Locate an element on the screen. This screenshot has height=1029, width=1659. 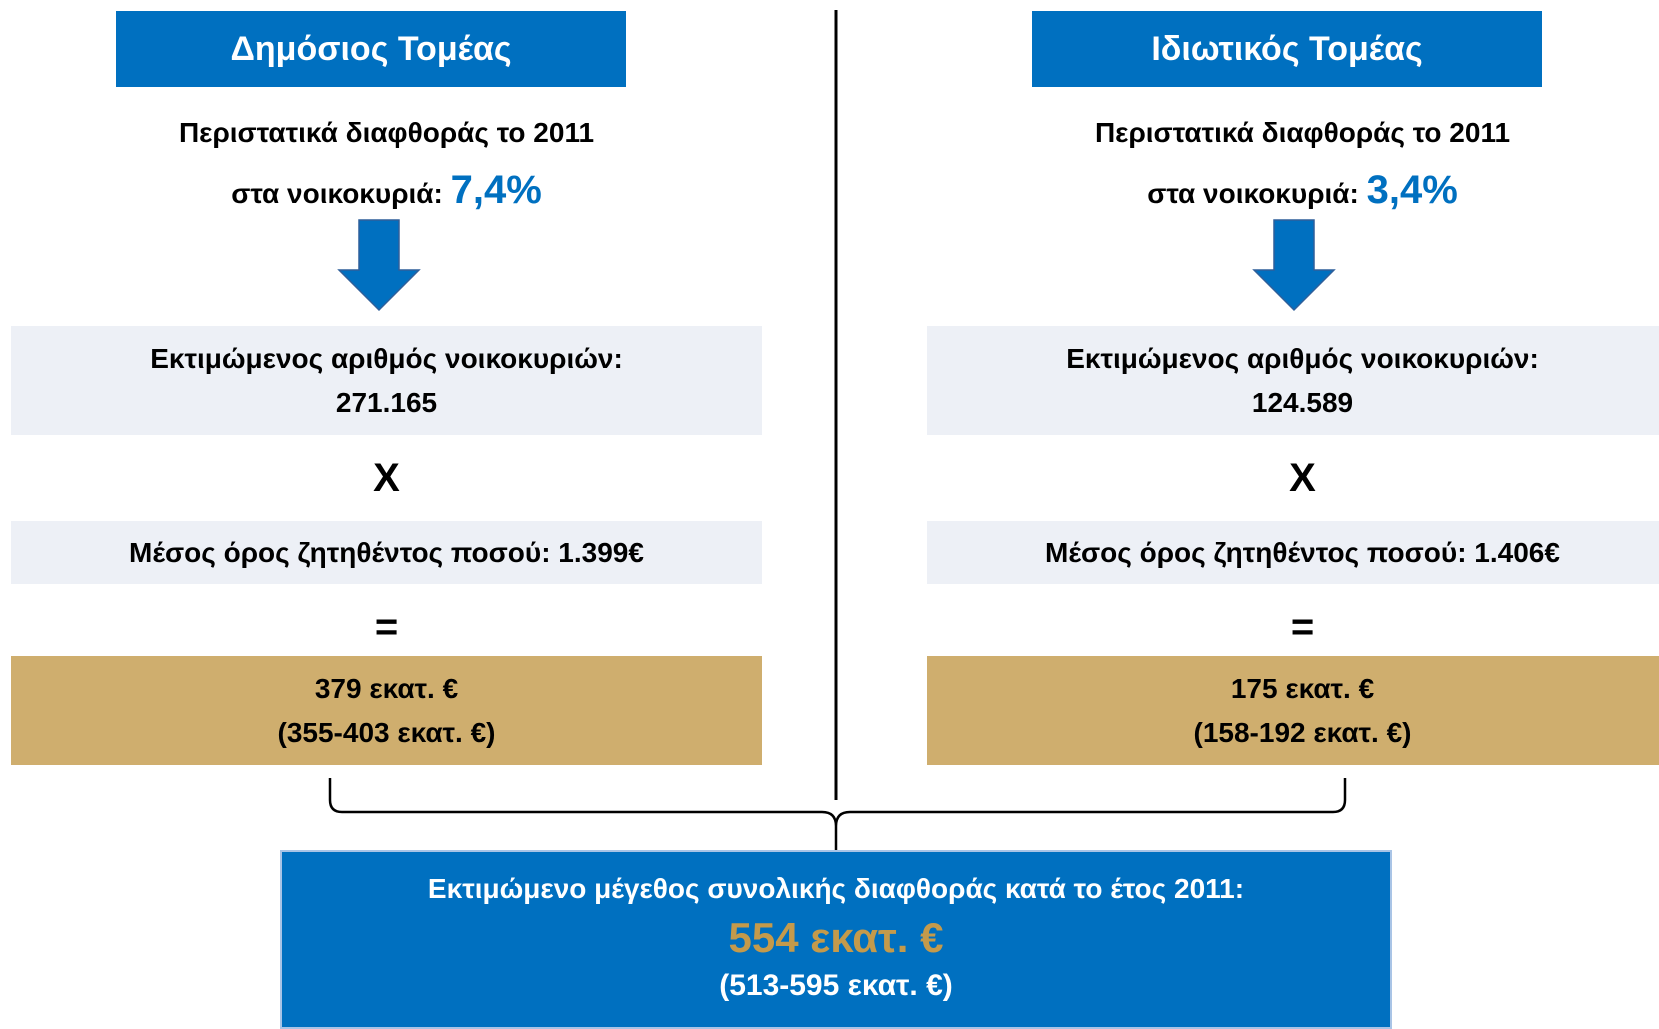
total: 379 εκατ. € is located at coordinates (386, 688).